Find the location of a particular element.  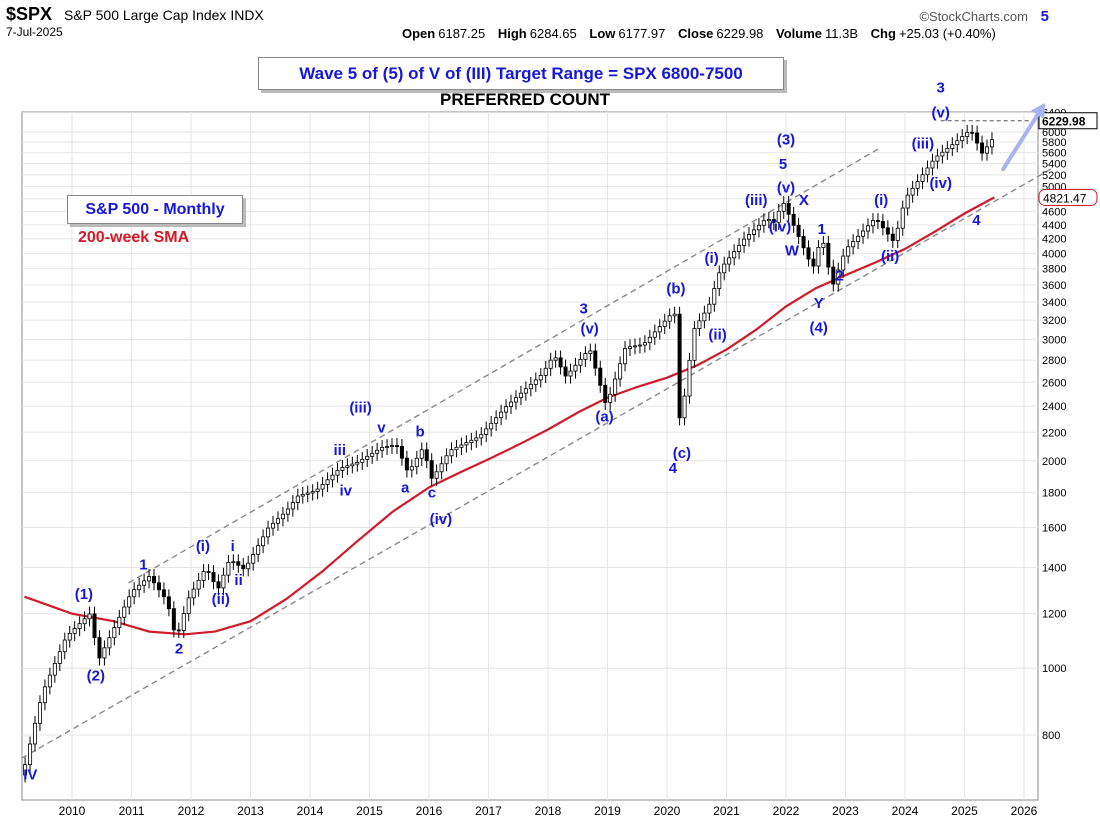

wave-label: Y is located at coordinates (819, 303).